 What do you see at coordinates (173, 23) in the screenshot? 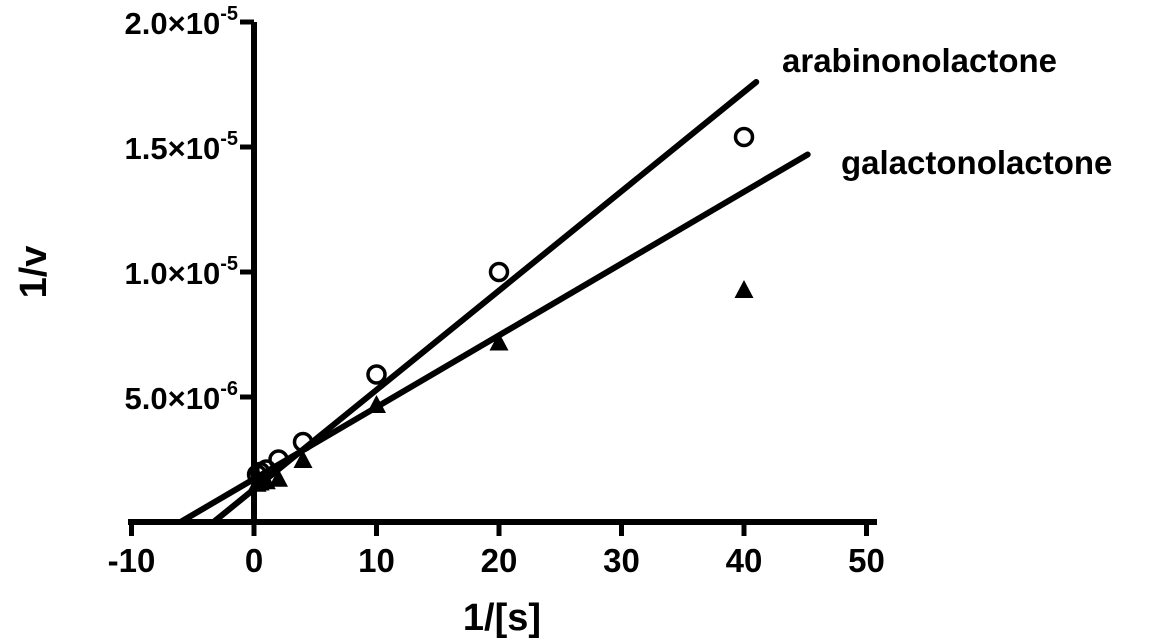
I see `y-tick-mantissa: 2.0×10` at bounding box center [173, 23].